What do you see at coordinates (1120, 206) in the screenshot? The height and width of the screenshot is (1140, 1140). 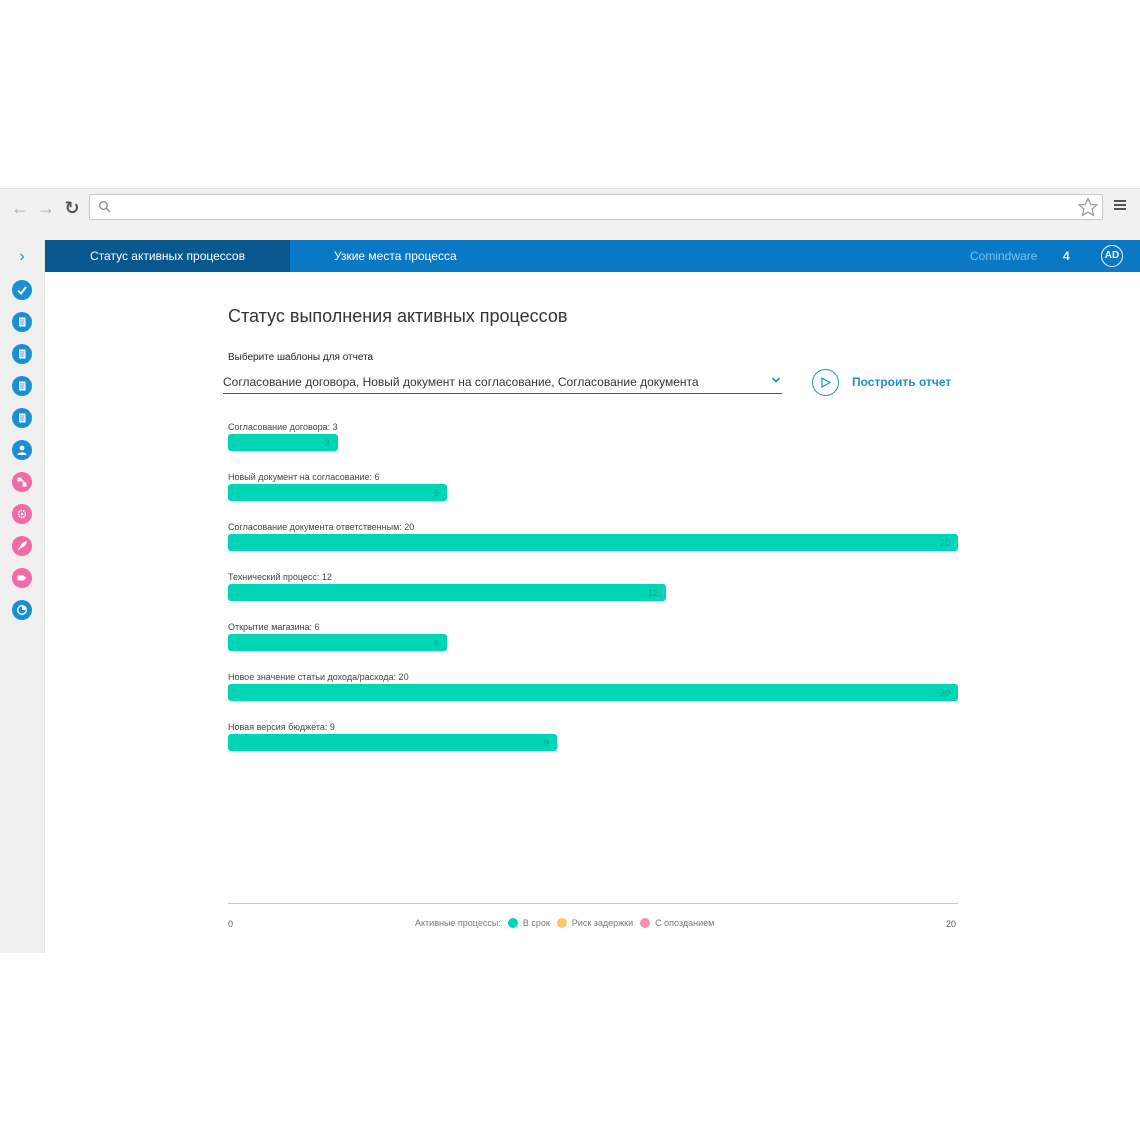 I see `hamburger-menu-icon` at bounding box center [1120, 206].